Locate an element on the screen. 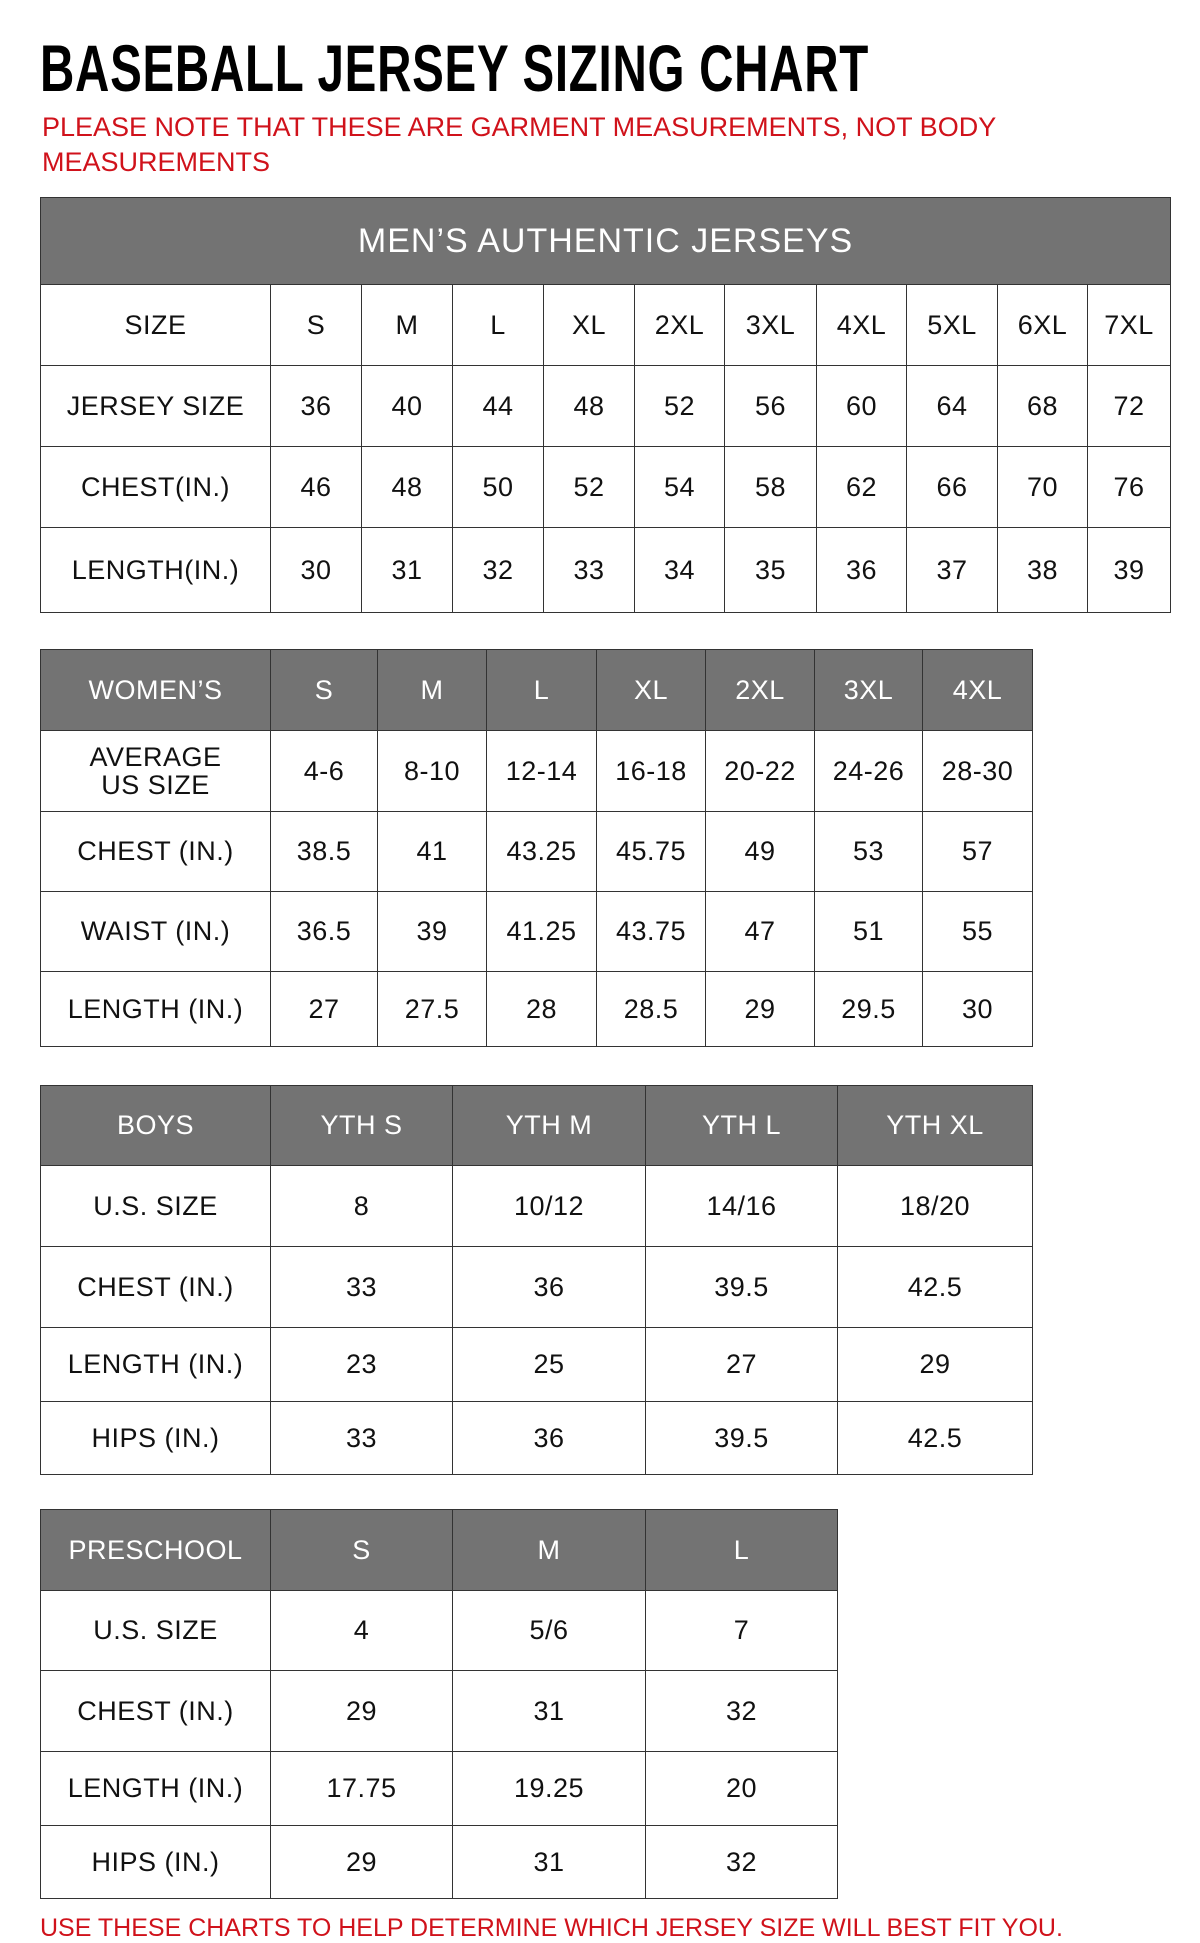  table-row: U.S. SIZE 4 5/6 7 is located at coordinates (439, 1630).